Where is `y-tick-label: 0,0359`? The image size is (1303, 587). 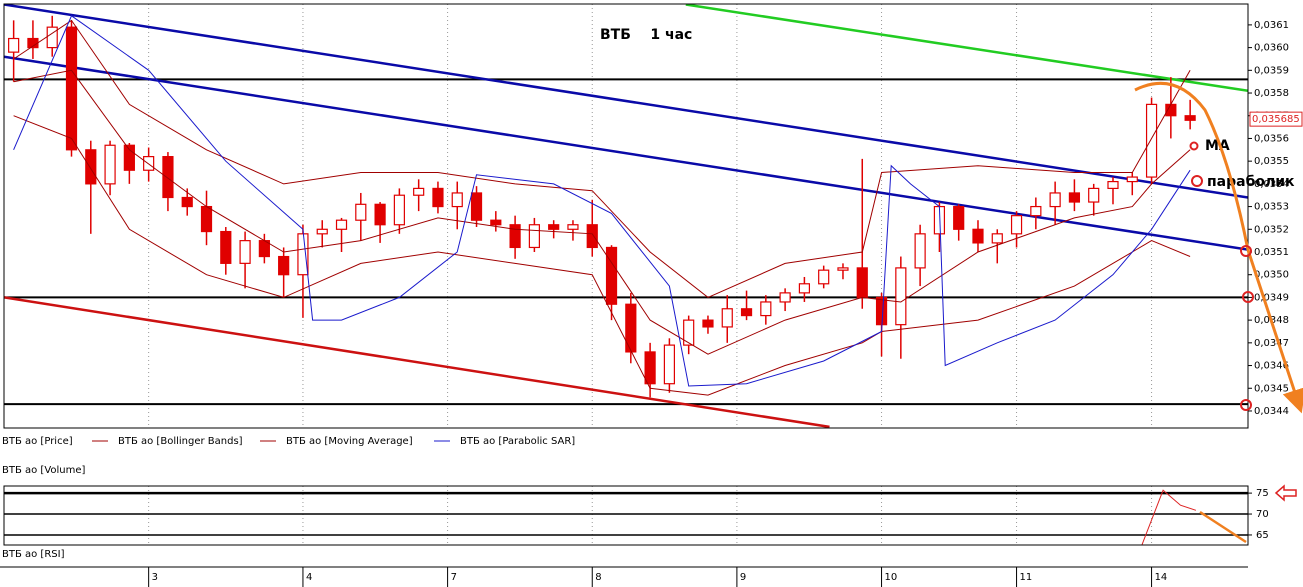 y-tick-label: 0,0359 is located at coordinates (1271, 70).